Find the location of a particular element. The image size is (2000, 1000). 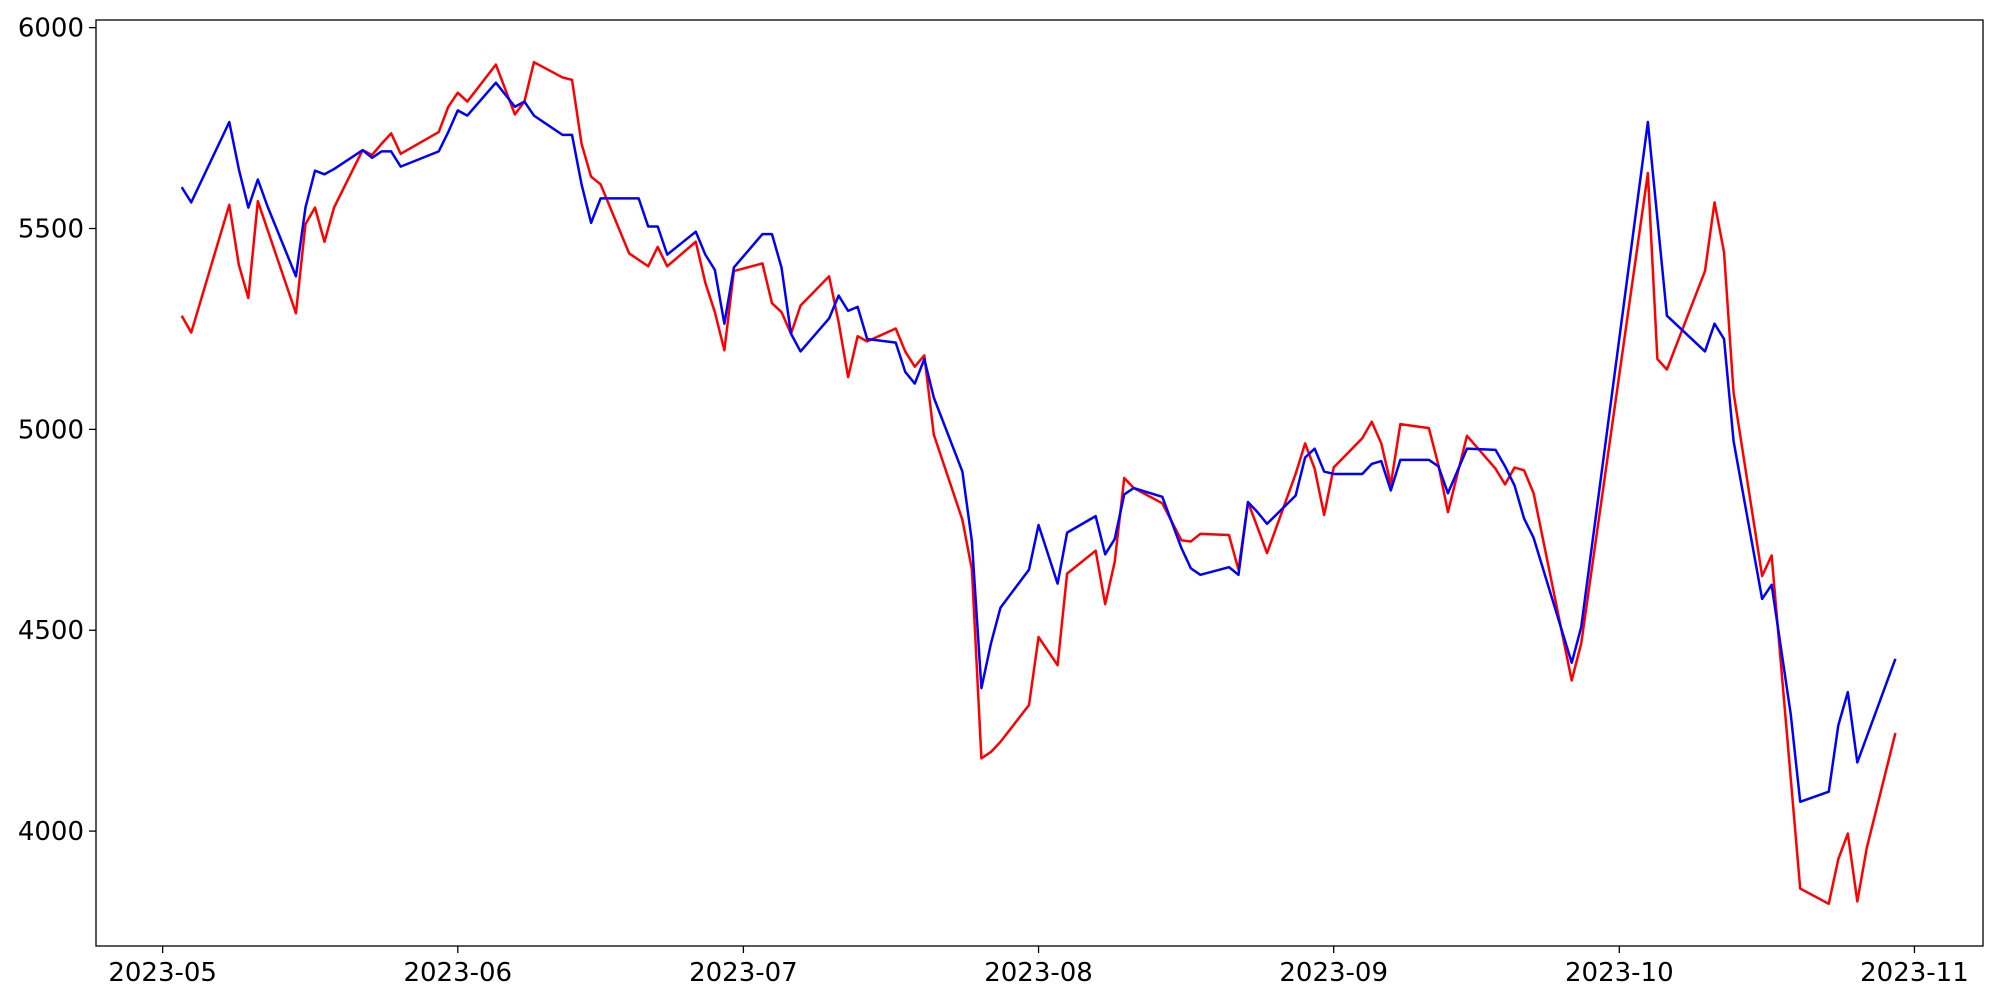

x-tick-label: 2023-05 is located at coordinates (162, 973).